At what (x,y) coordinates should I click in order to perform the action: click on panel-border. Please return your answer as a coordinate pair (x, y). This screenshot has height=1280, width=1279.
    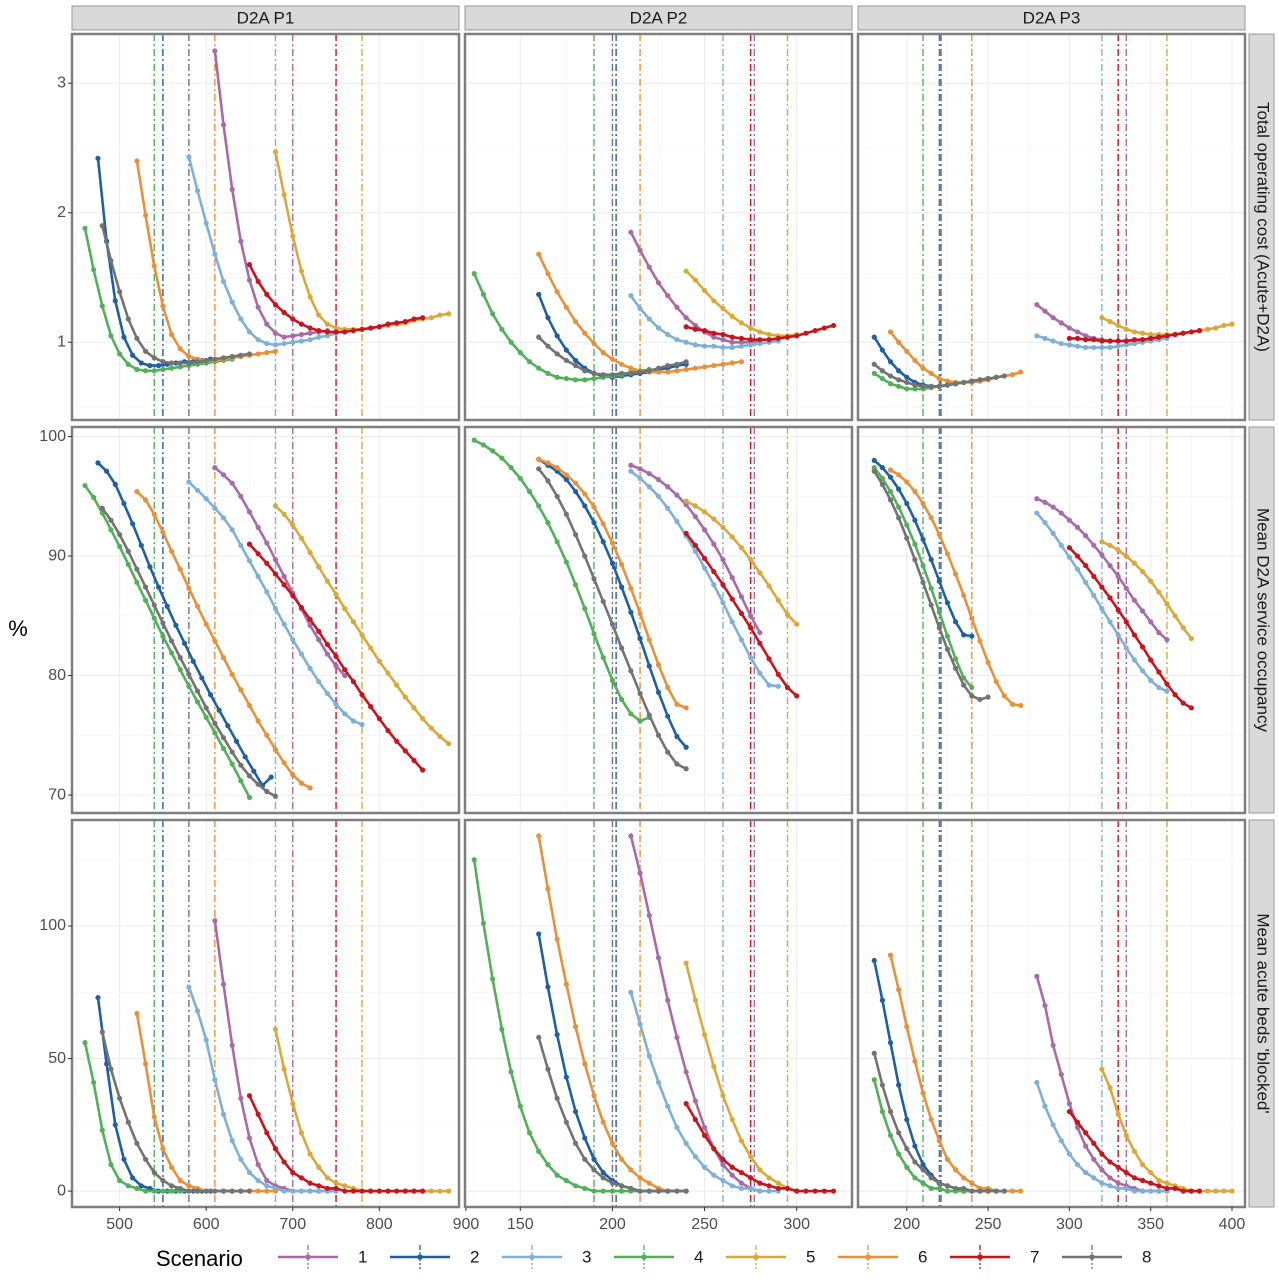
    Looking at the image, I should click on (658, 1013).